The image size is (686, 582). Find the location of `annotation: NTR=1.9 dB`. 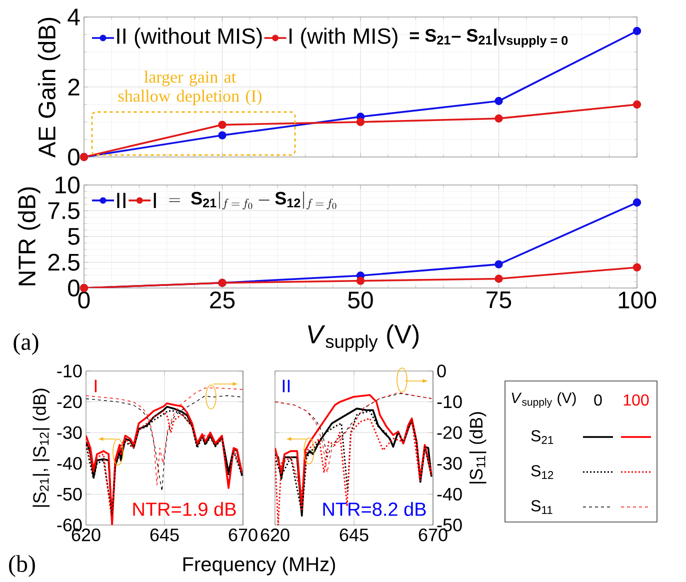

annotation: NTR=1.9 dB is located at coordinates (184, 509).